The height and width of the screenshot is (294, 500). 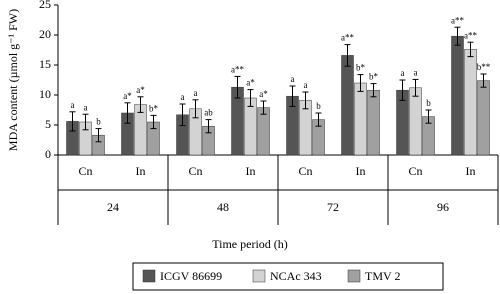 I want to click on y-axis-title: MDA content (µmol g⁻¹ FW), so click(x=13, y=80).